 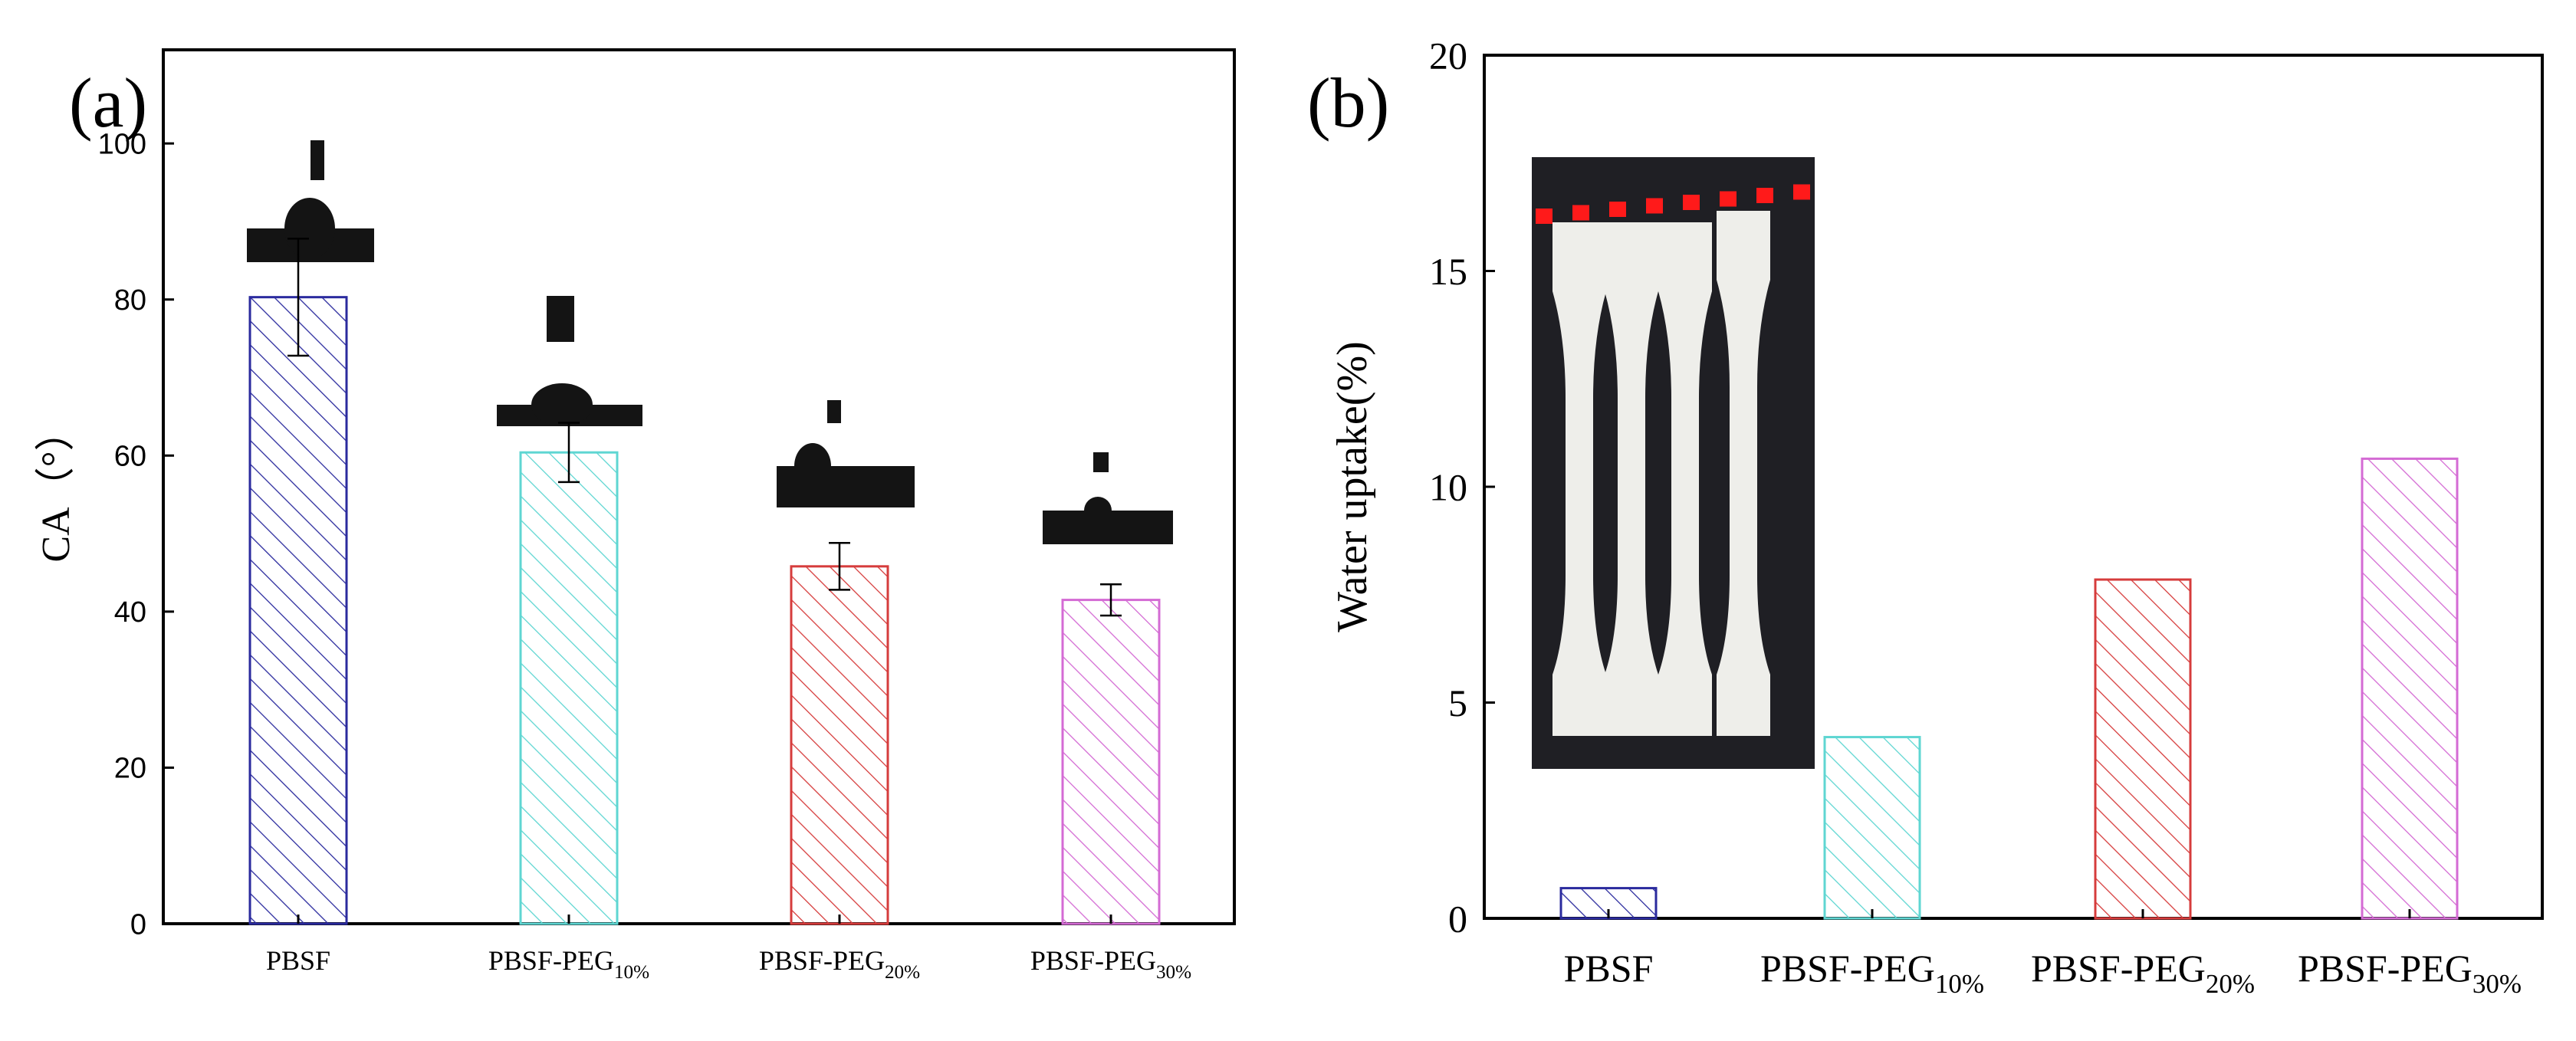 What do you see at coordinates (1448, 56) in the screenshot?
I see `b-y-tick-label: 20` at bounding box center [1448, 56].